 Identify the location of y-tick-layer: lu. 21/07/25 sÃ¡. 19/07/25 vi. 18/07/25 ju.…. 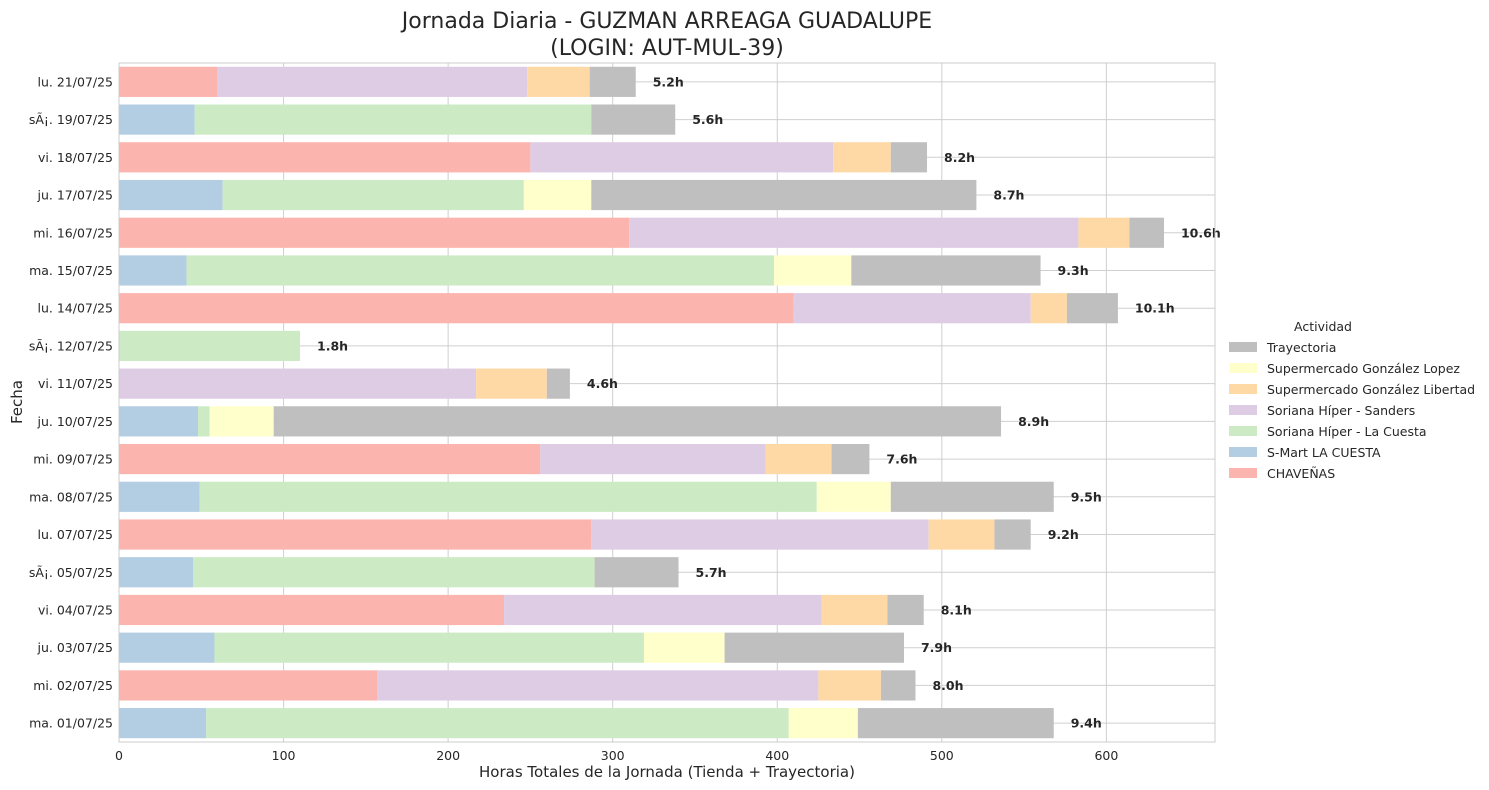
(71, 402).